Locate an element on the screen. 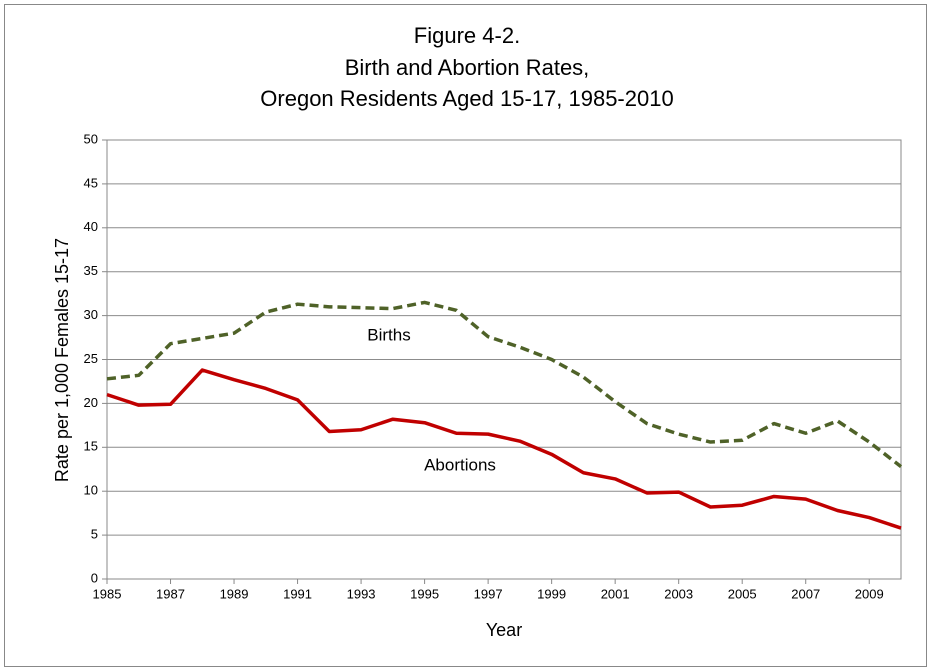 This screenshot has height=671, width=931. x-tick-label: 2007 is located at coordinates (805, 593).